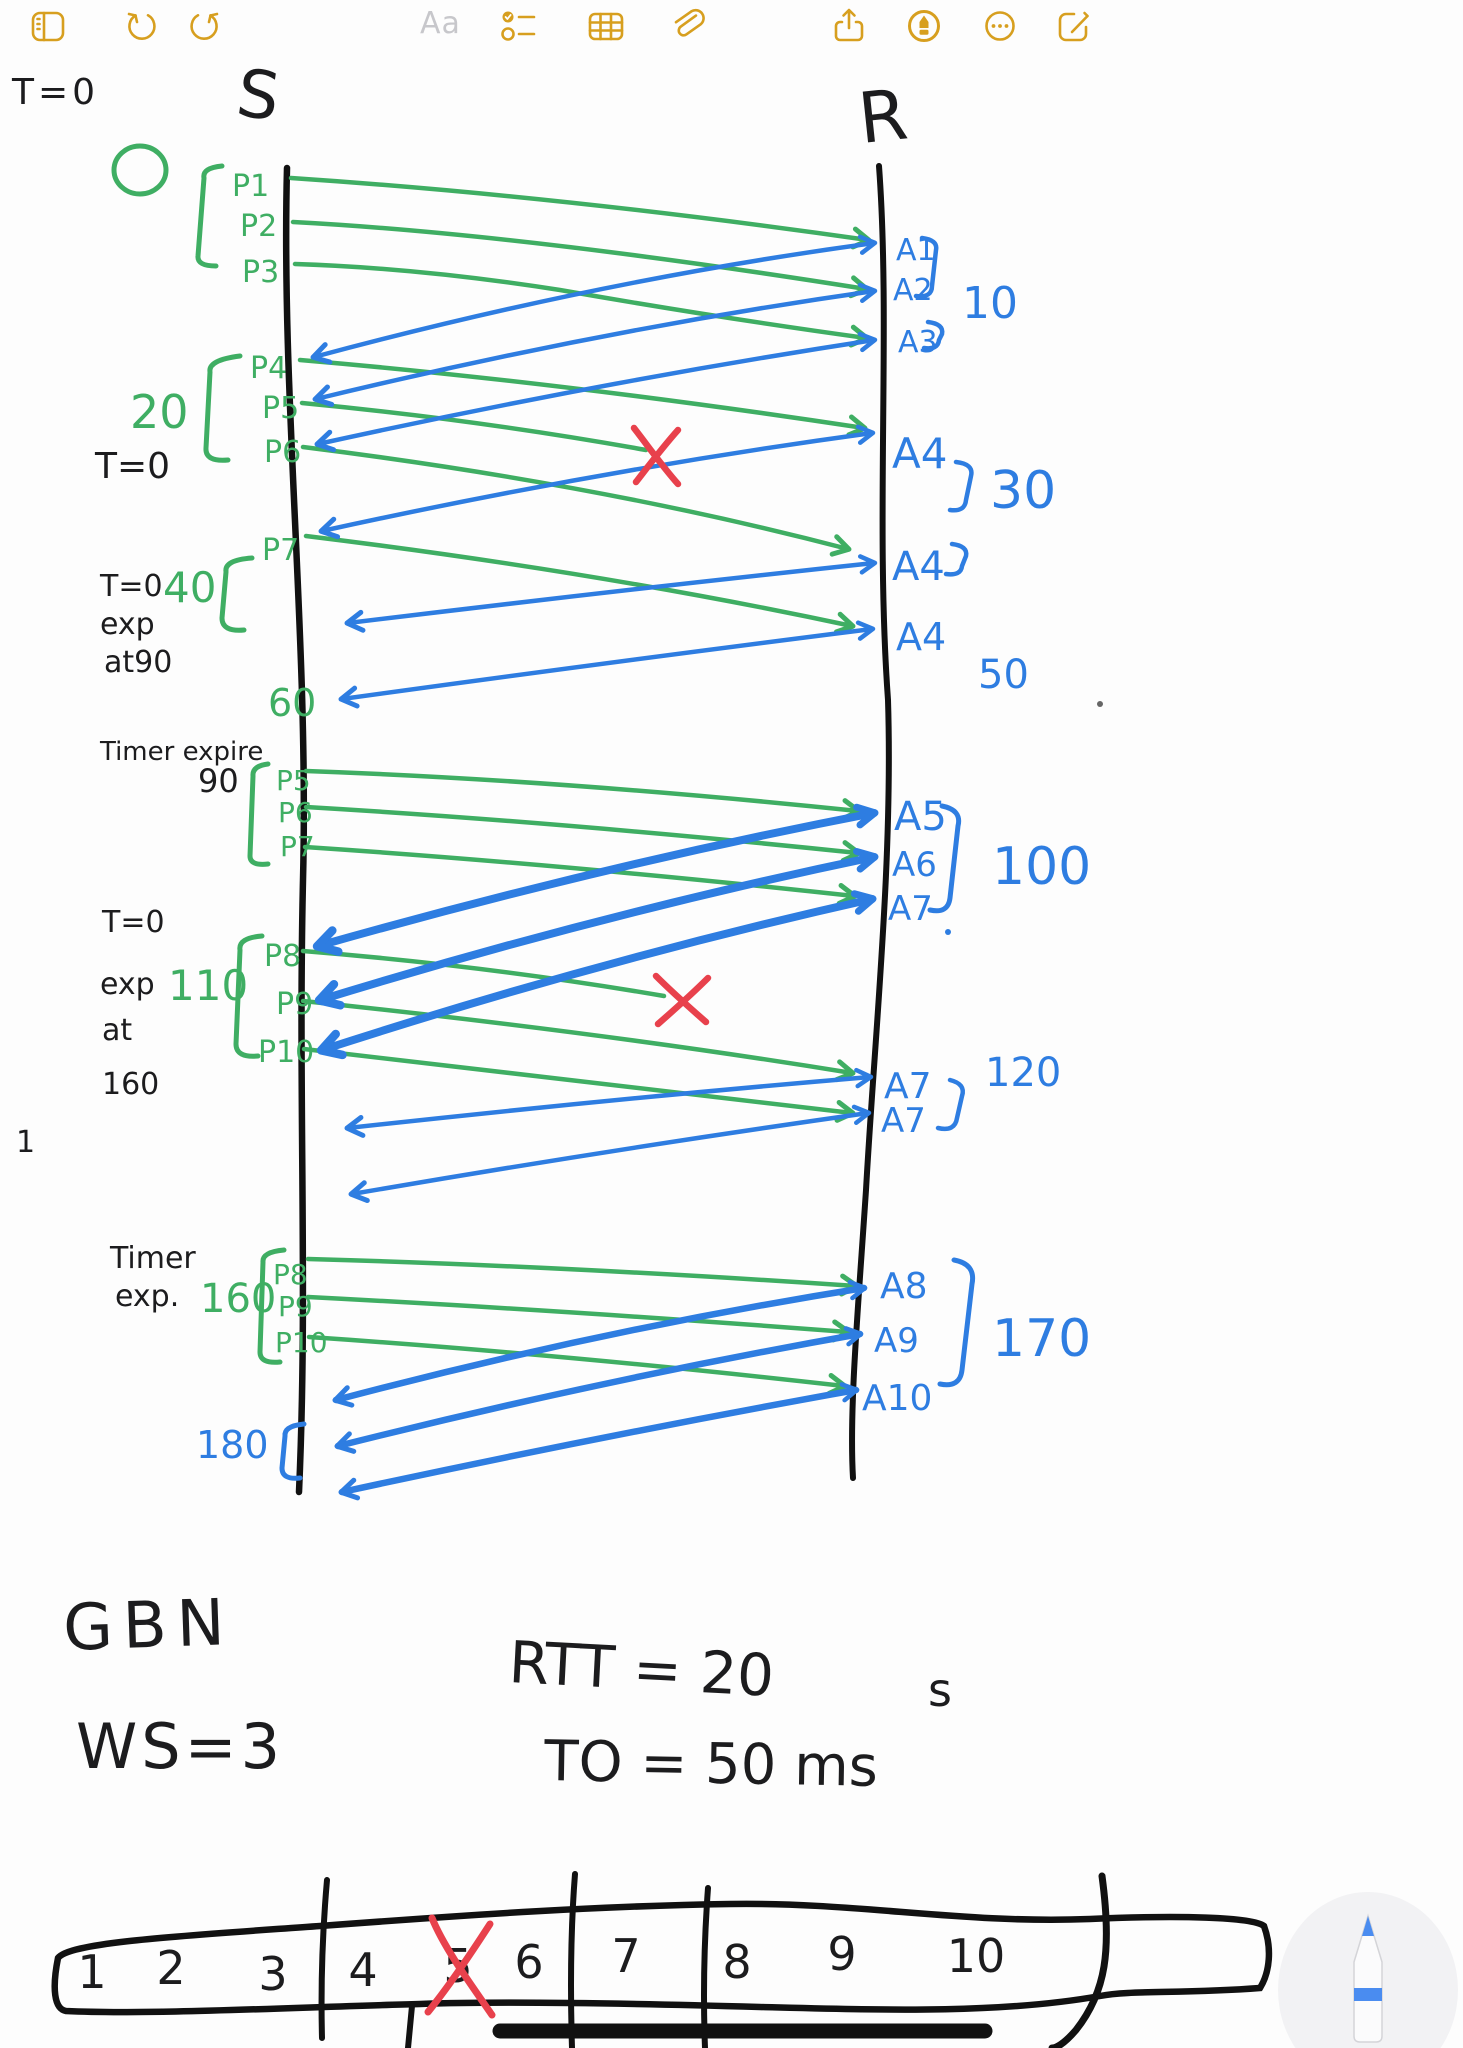 The image size is (1463, 2048). What do you see at coordinates (606, 26) in the screenshot?
I see `table-icon` at bounding box center [606, 26].